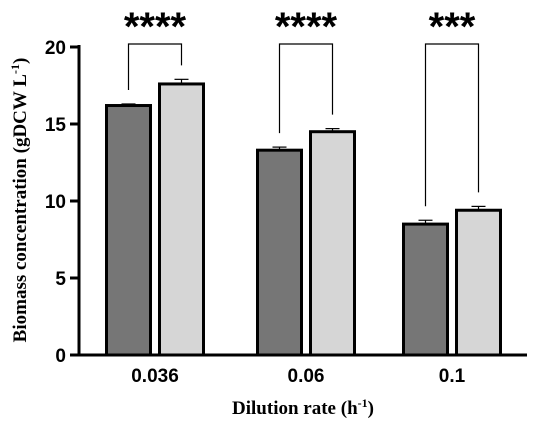  What do you see at coordinates (155, 376) in the screenshot?
I see `x-tick-label: 0.036` at bounding box center [155, 376].